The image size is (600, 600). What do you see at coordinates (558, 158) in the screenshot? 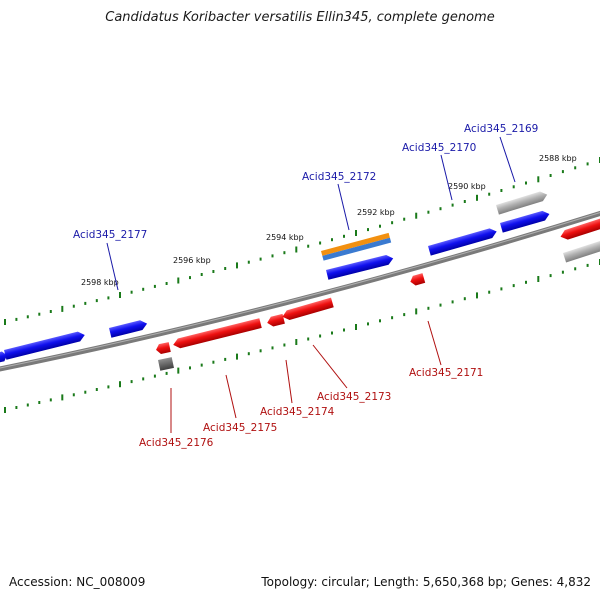
I see `tick-label: 2588 kbp` at bounding box center [558, 158].